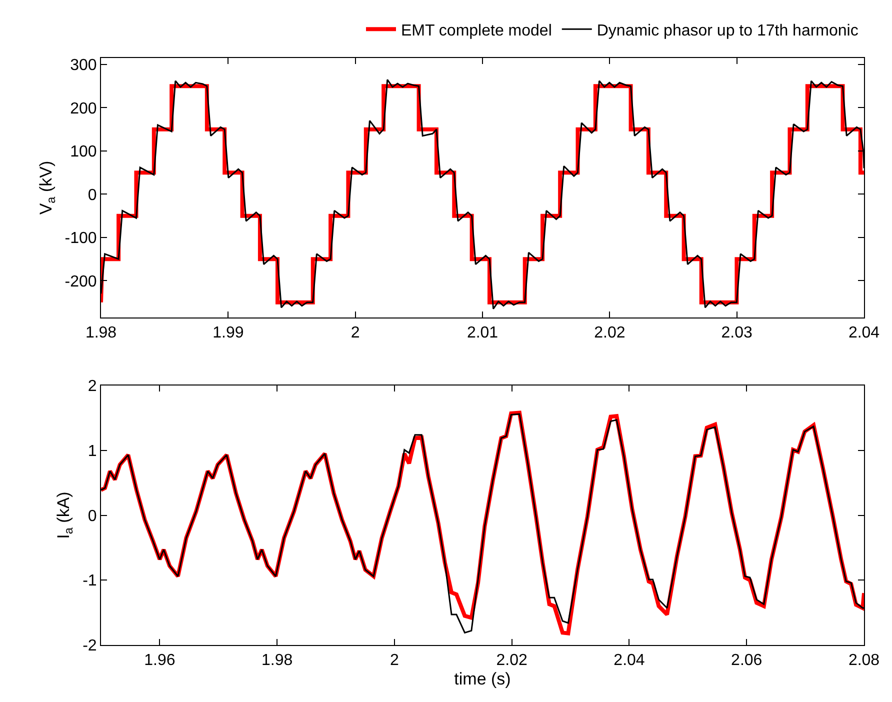  What do you see at coordinates (727, 31) in the screenshot?
I see `legend-label: Dynamic phasor up to 17th harmonic` at bounding box center [727, 31].